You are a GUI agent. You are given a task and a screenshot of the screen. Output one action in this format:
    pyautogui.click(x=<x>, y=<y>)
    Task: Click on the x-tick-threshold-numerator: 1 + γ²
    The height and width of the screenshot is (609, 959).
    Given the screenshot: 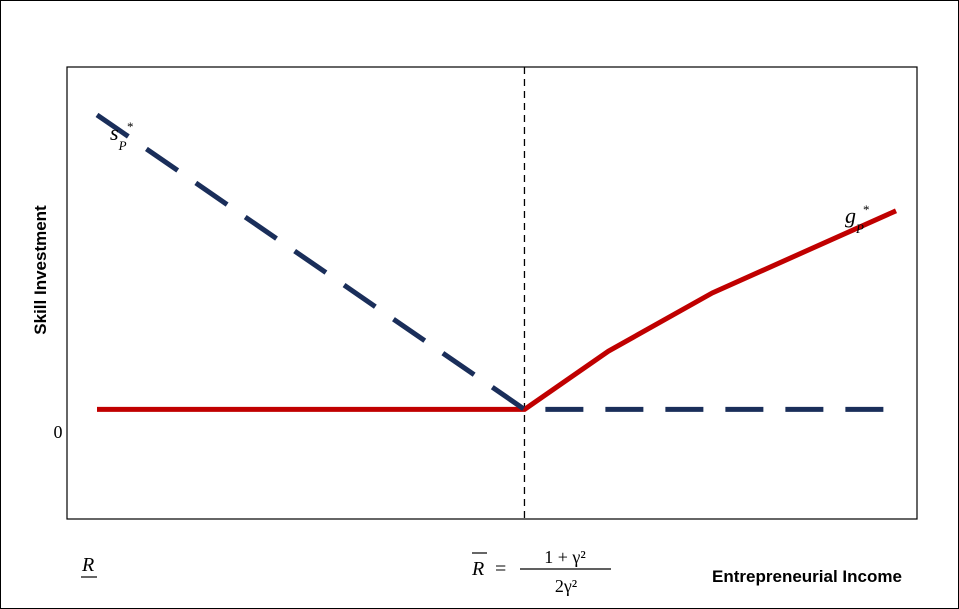 What is the action you would take?
    pyautogui.click(x=565, y=557)
    